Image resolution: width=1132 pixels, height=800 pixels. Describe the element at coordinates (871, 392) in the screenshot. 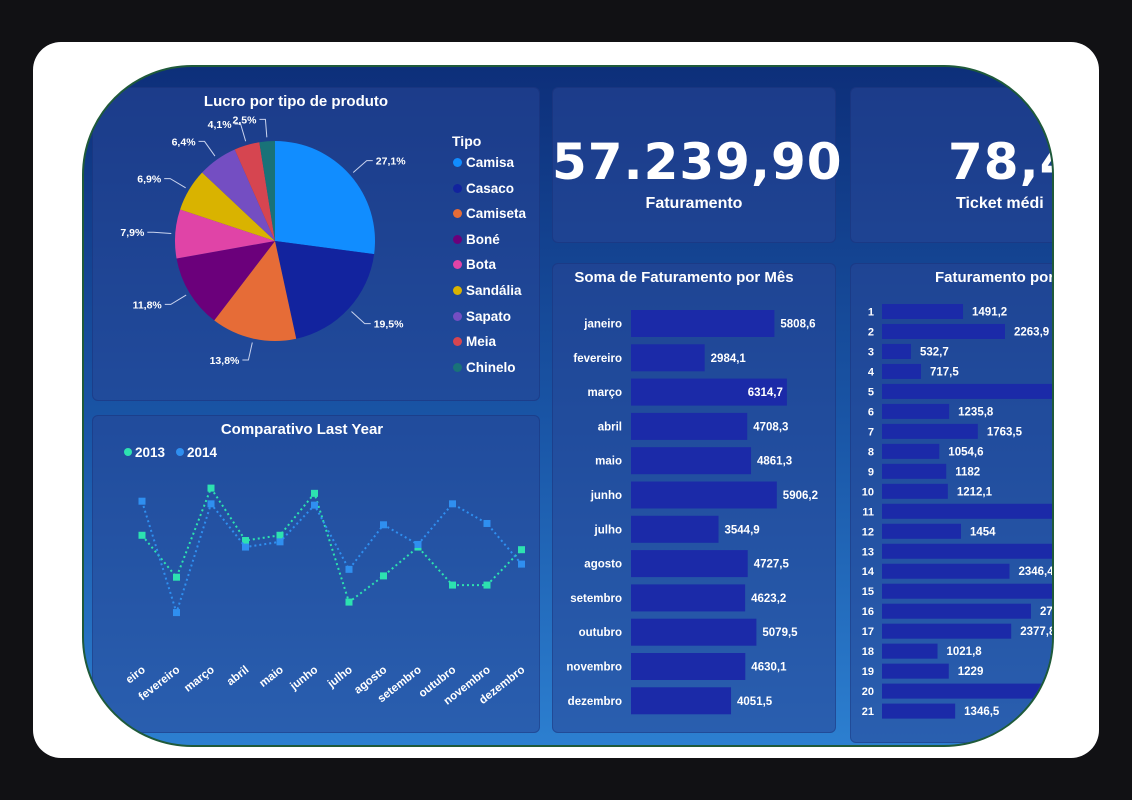

I see `day-bar-category-4: 5` at that location.